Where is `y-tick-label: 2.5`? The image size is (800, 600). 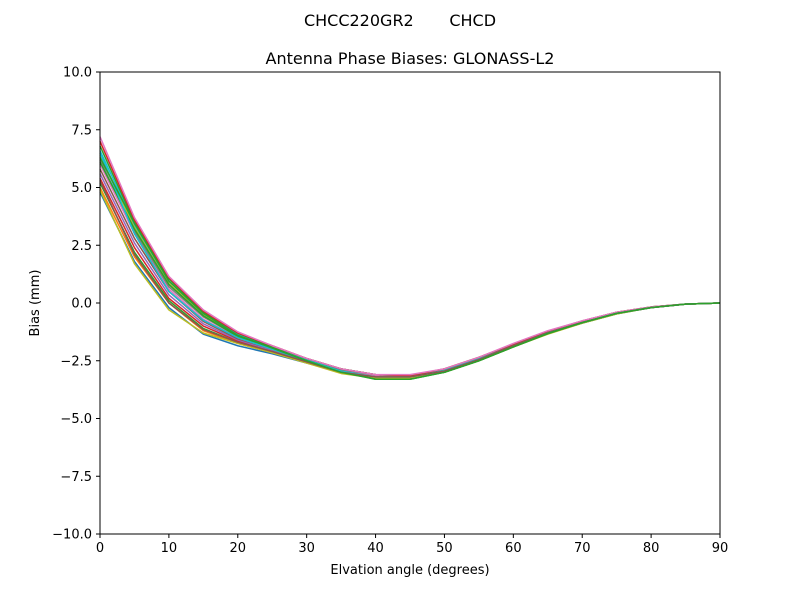
y-tick-label: 2.5 is located at coordinates (81, 246).